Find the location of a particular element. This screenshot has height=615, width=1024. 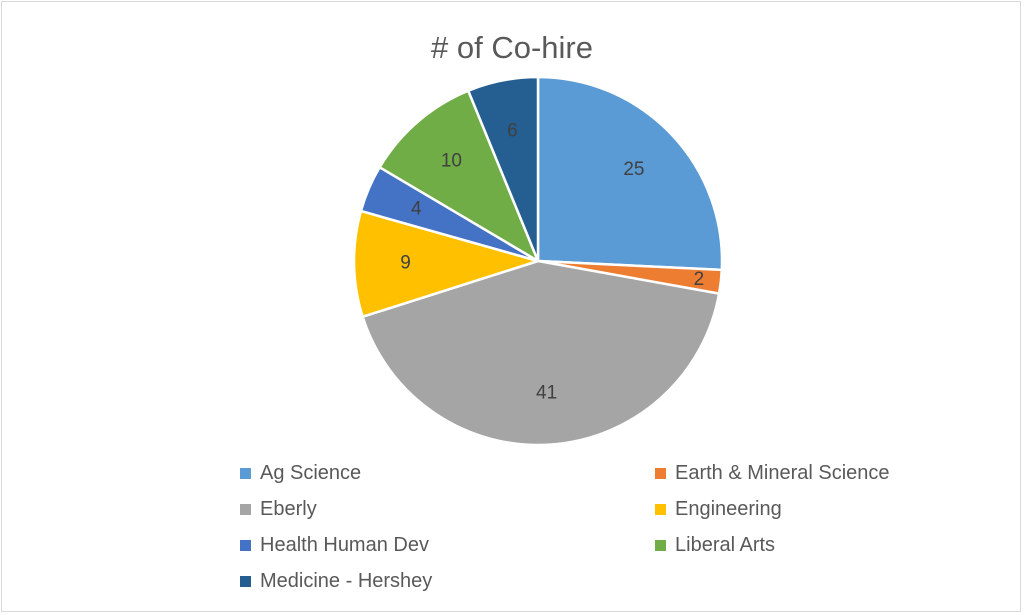

legend-item-ag-science: Ag Science is located at coordinates (300, 473).